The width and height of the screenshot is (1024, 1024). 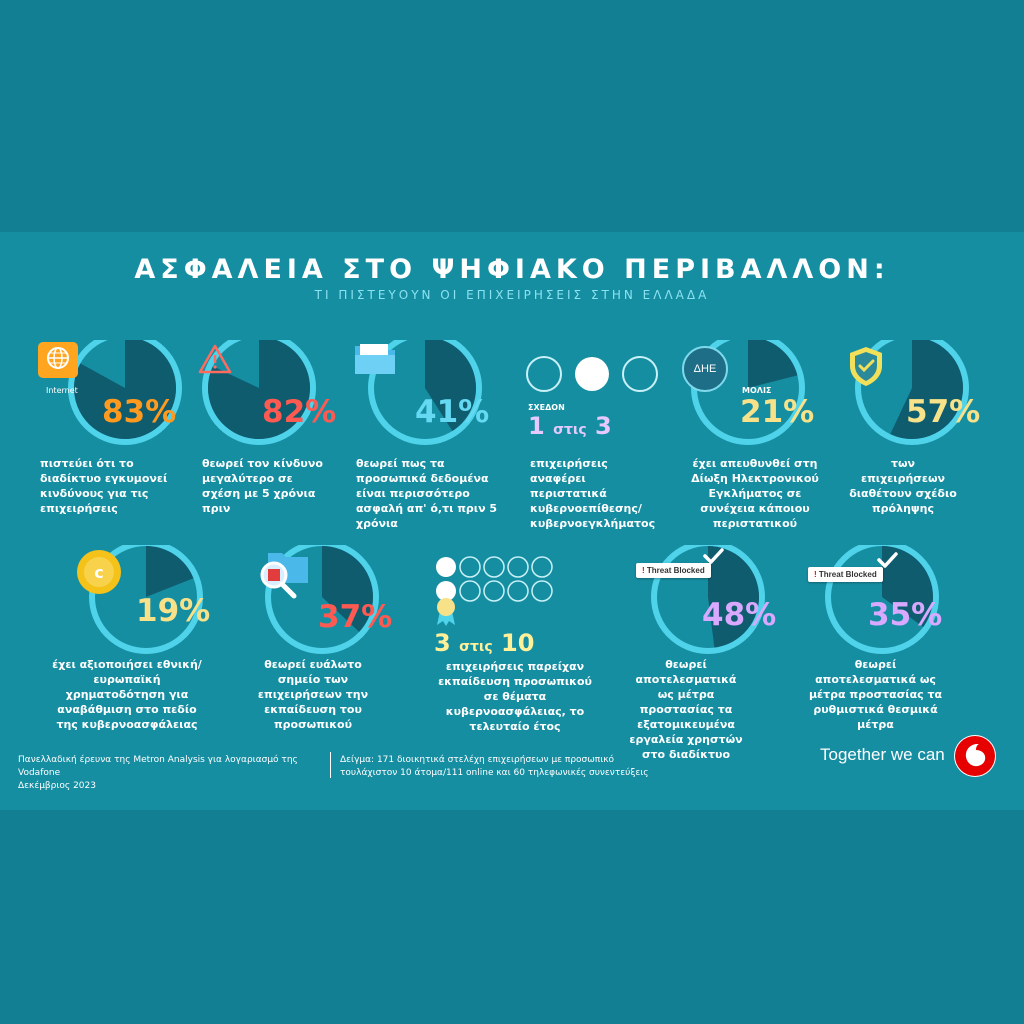 What do you see at coordinates (512, 269) in the screenshot?
I see `page-title: ΑΣΦΑΛΕΙΑ ΣΤΟ ΨΗΦΙΑΚΟ ΠΕΡΙΒΑΛΛΟΝ:` at bounding box center [512, 269].